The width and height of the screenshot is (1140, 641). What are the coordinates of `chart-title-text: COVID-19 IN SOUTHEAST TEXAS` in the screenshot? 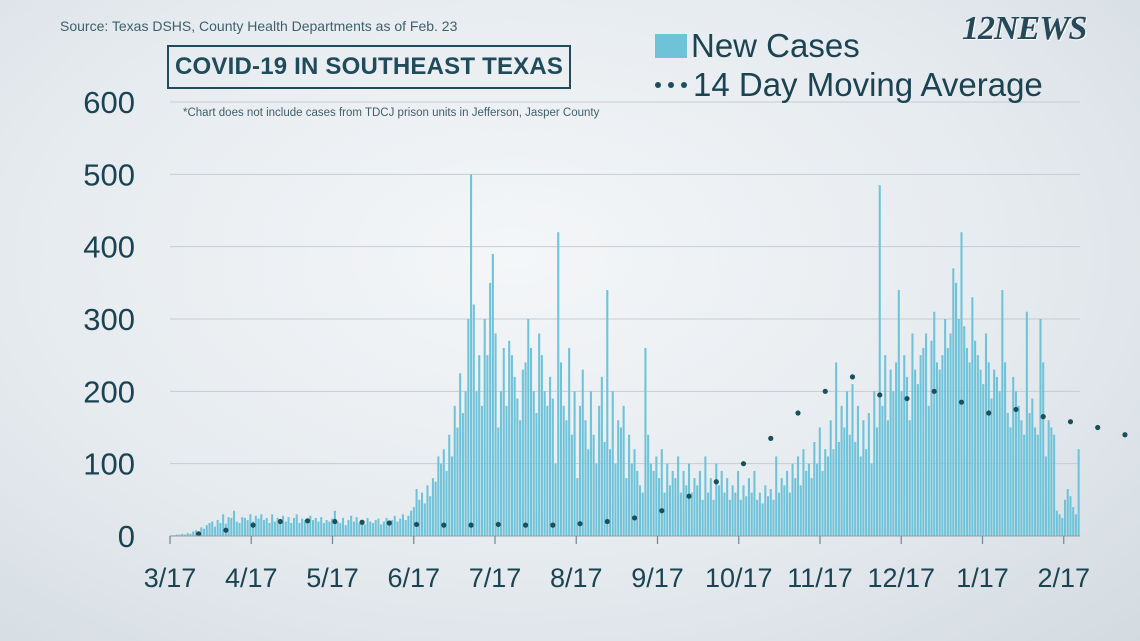 It's located at (369, 66).